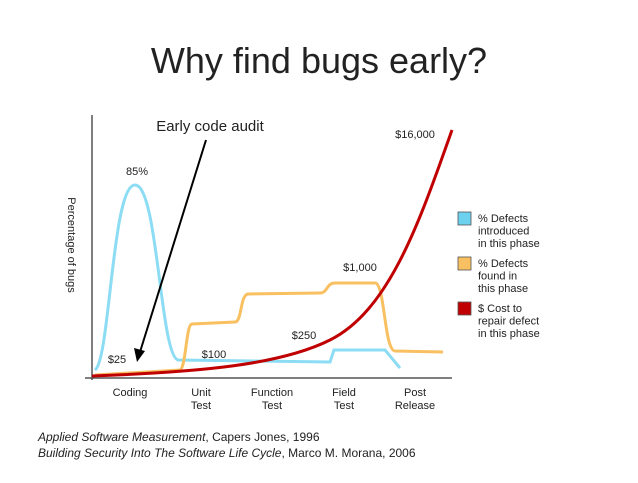  What do you see at coordinates (137, 172) in the screenshot?
I see `point-label: 85%` at bounding box center [137, 172].